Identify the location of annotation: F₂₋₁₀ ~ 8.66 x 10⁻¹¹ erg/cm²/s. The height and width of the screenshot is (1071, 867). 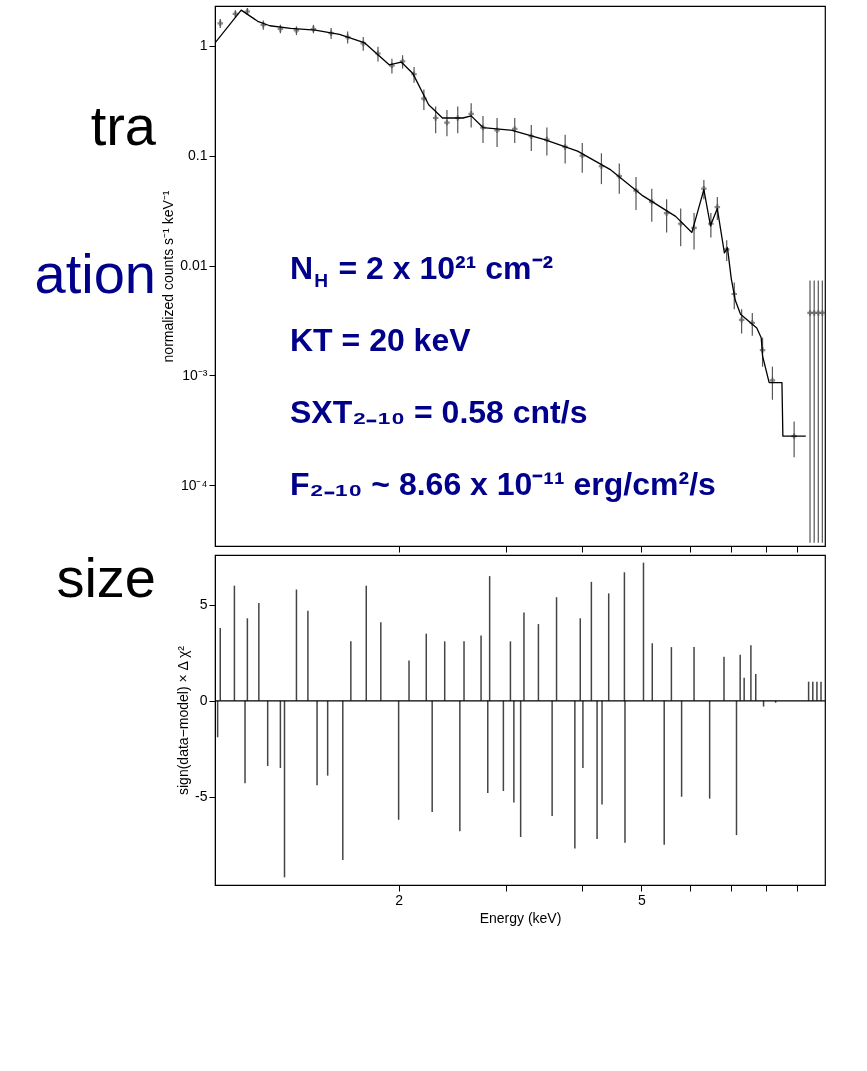
(503, 484).